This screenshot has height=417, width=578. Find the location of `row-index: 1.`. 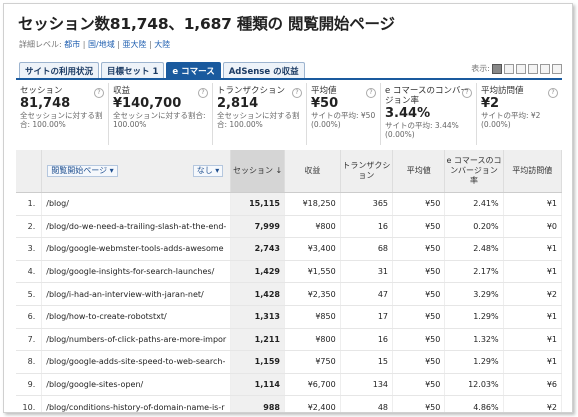

row-index: 1. is located at coordinates (29, 204).